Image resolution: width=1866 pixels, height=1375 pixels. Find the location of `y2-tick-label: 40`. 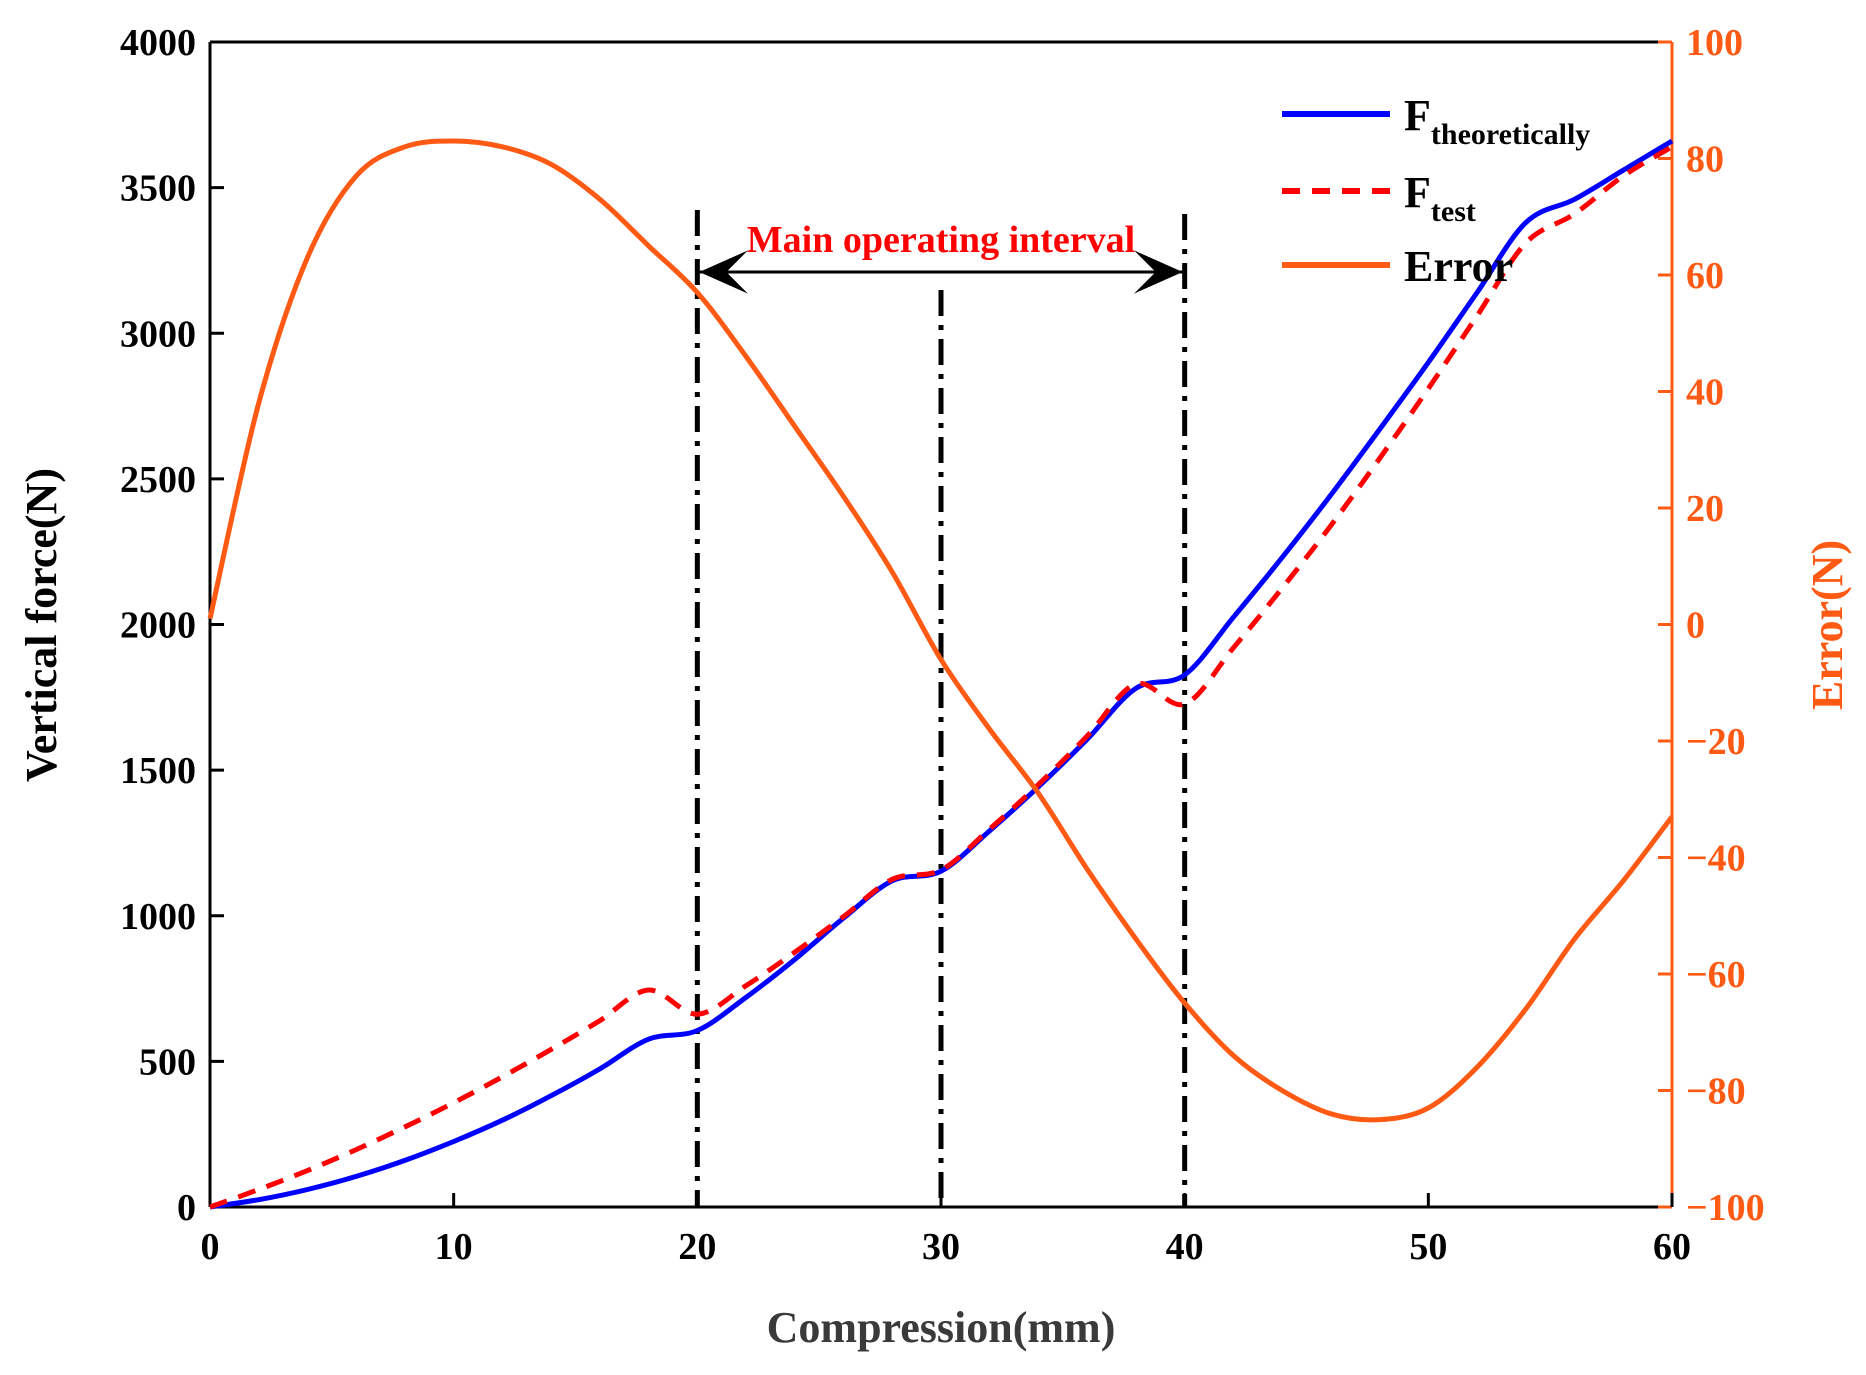

y2-tick-label: 40 is located at coordinates (1705, 393).